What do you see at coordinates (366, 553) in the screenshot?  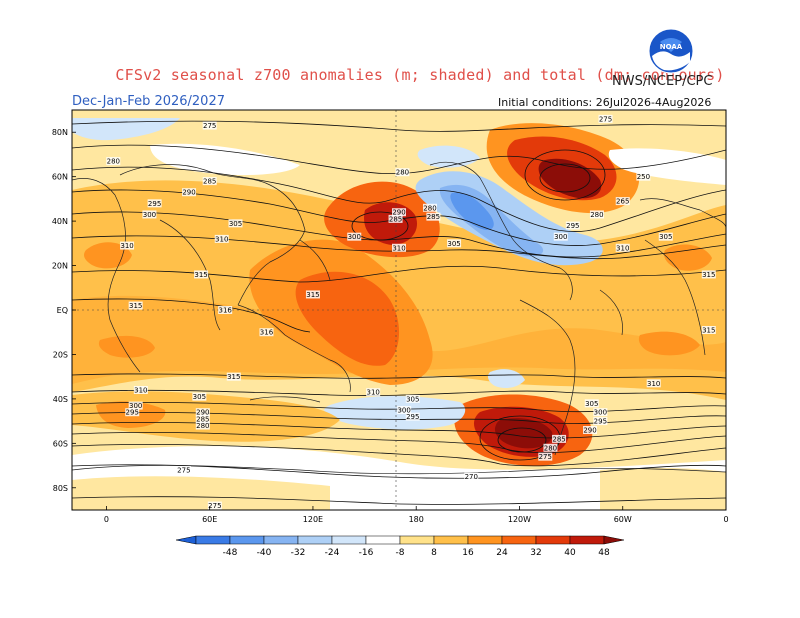 I see `colorbar-label: -16` at bounding box center [366, 553].